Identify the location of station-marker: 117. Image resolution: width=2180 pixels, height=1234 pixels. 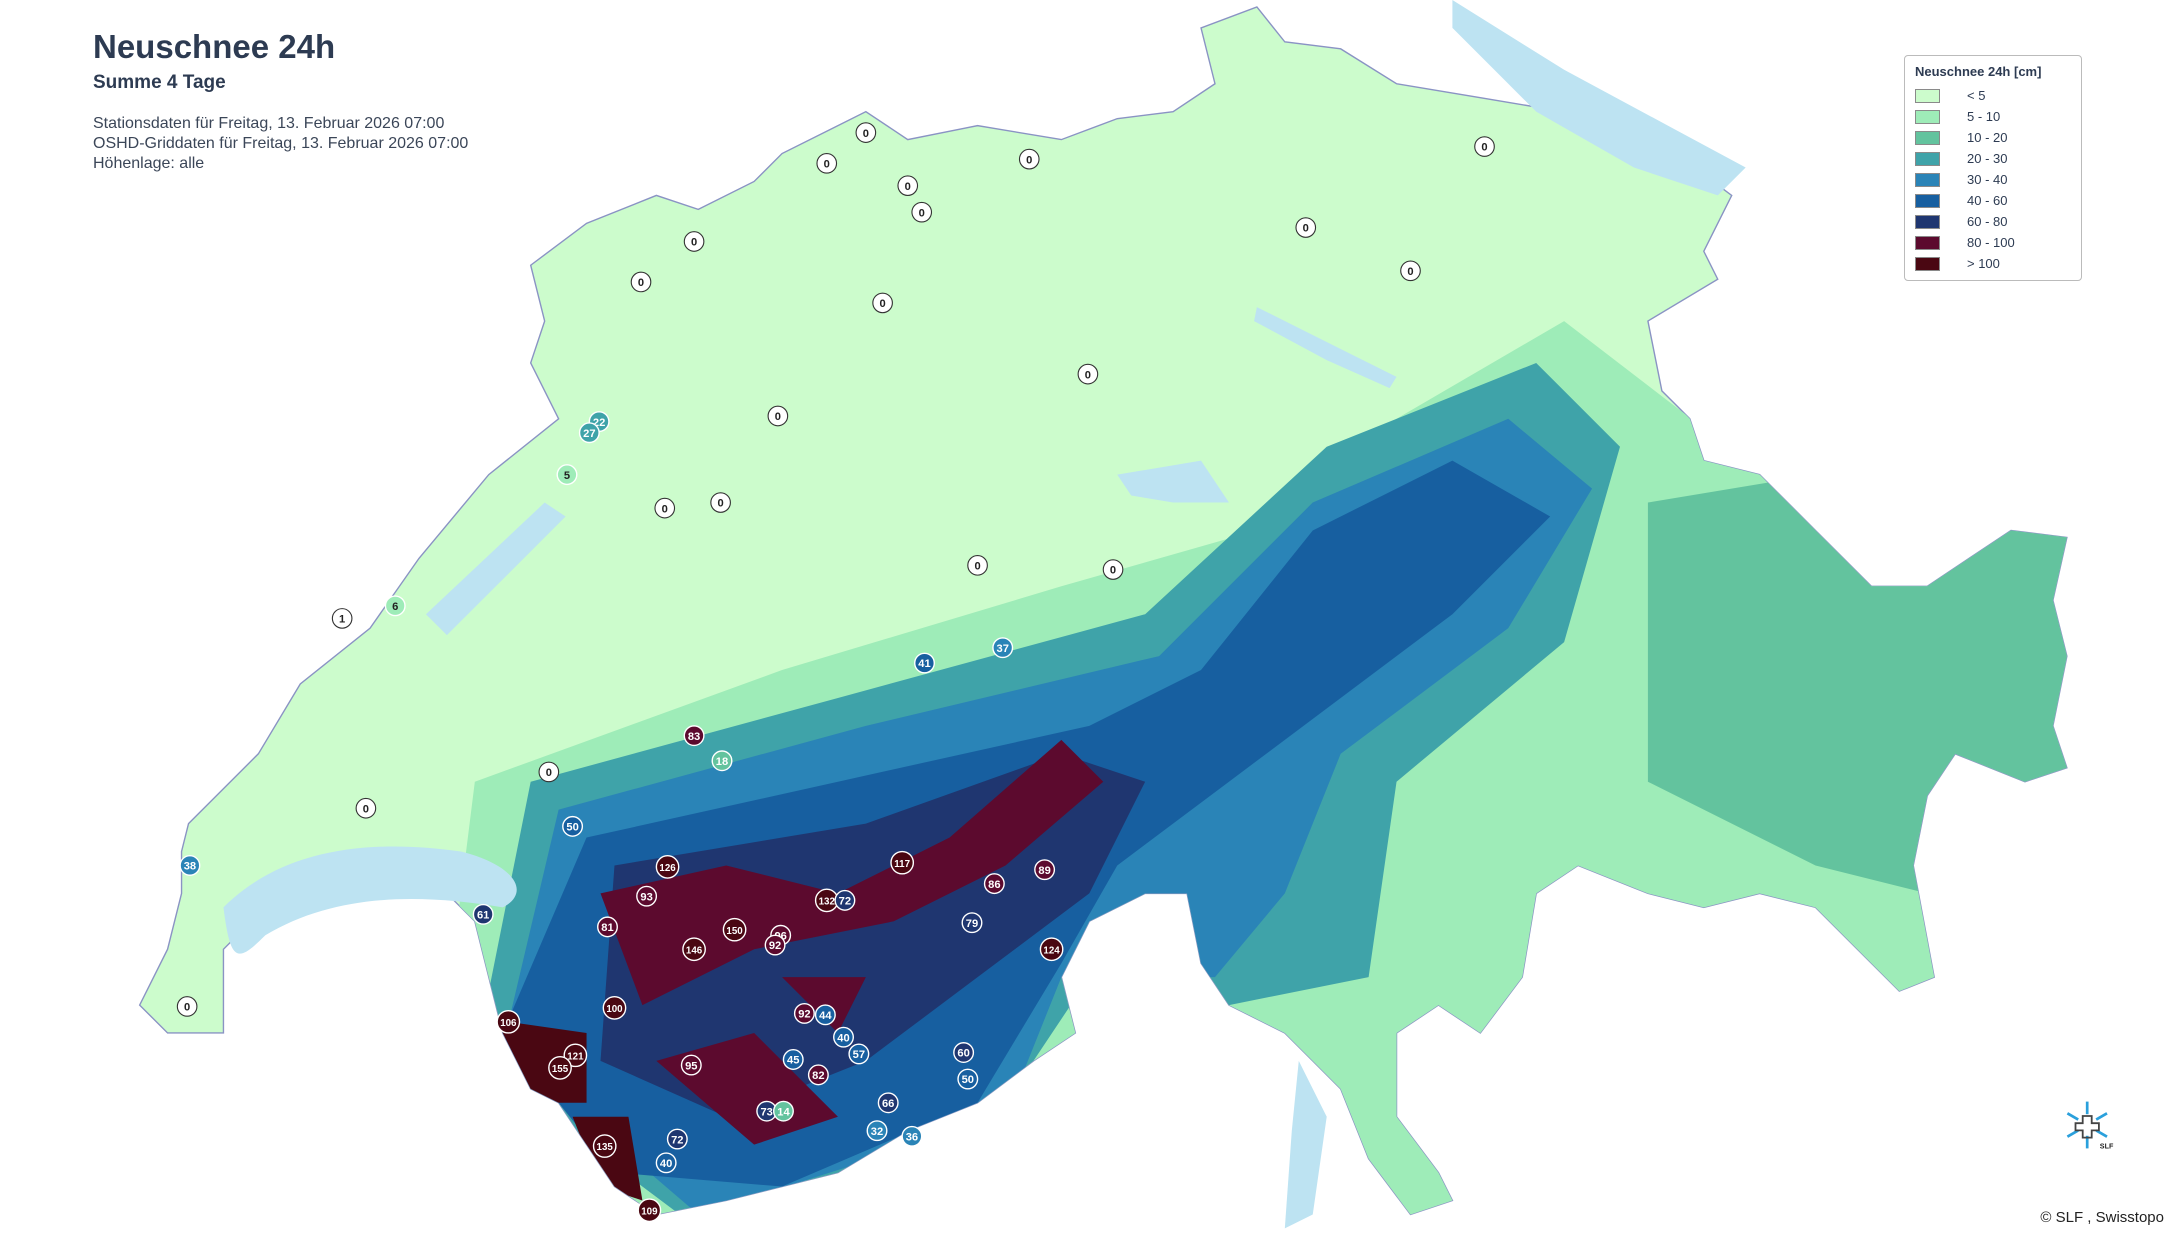
(902, 862).